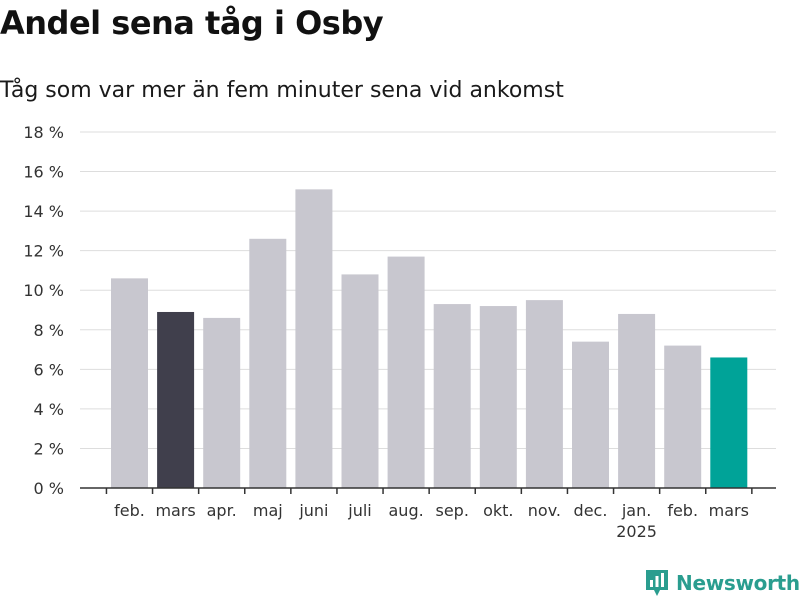  What do you see at coordinates (43, 290) in the screenshot?
I see `y-tick-label: 10 %` at bounding box center [43, 290].